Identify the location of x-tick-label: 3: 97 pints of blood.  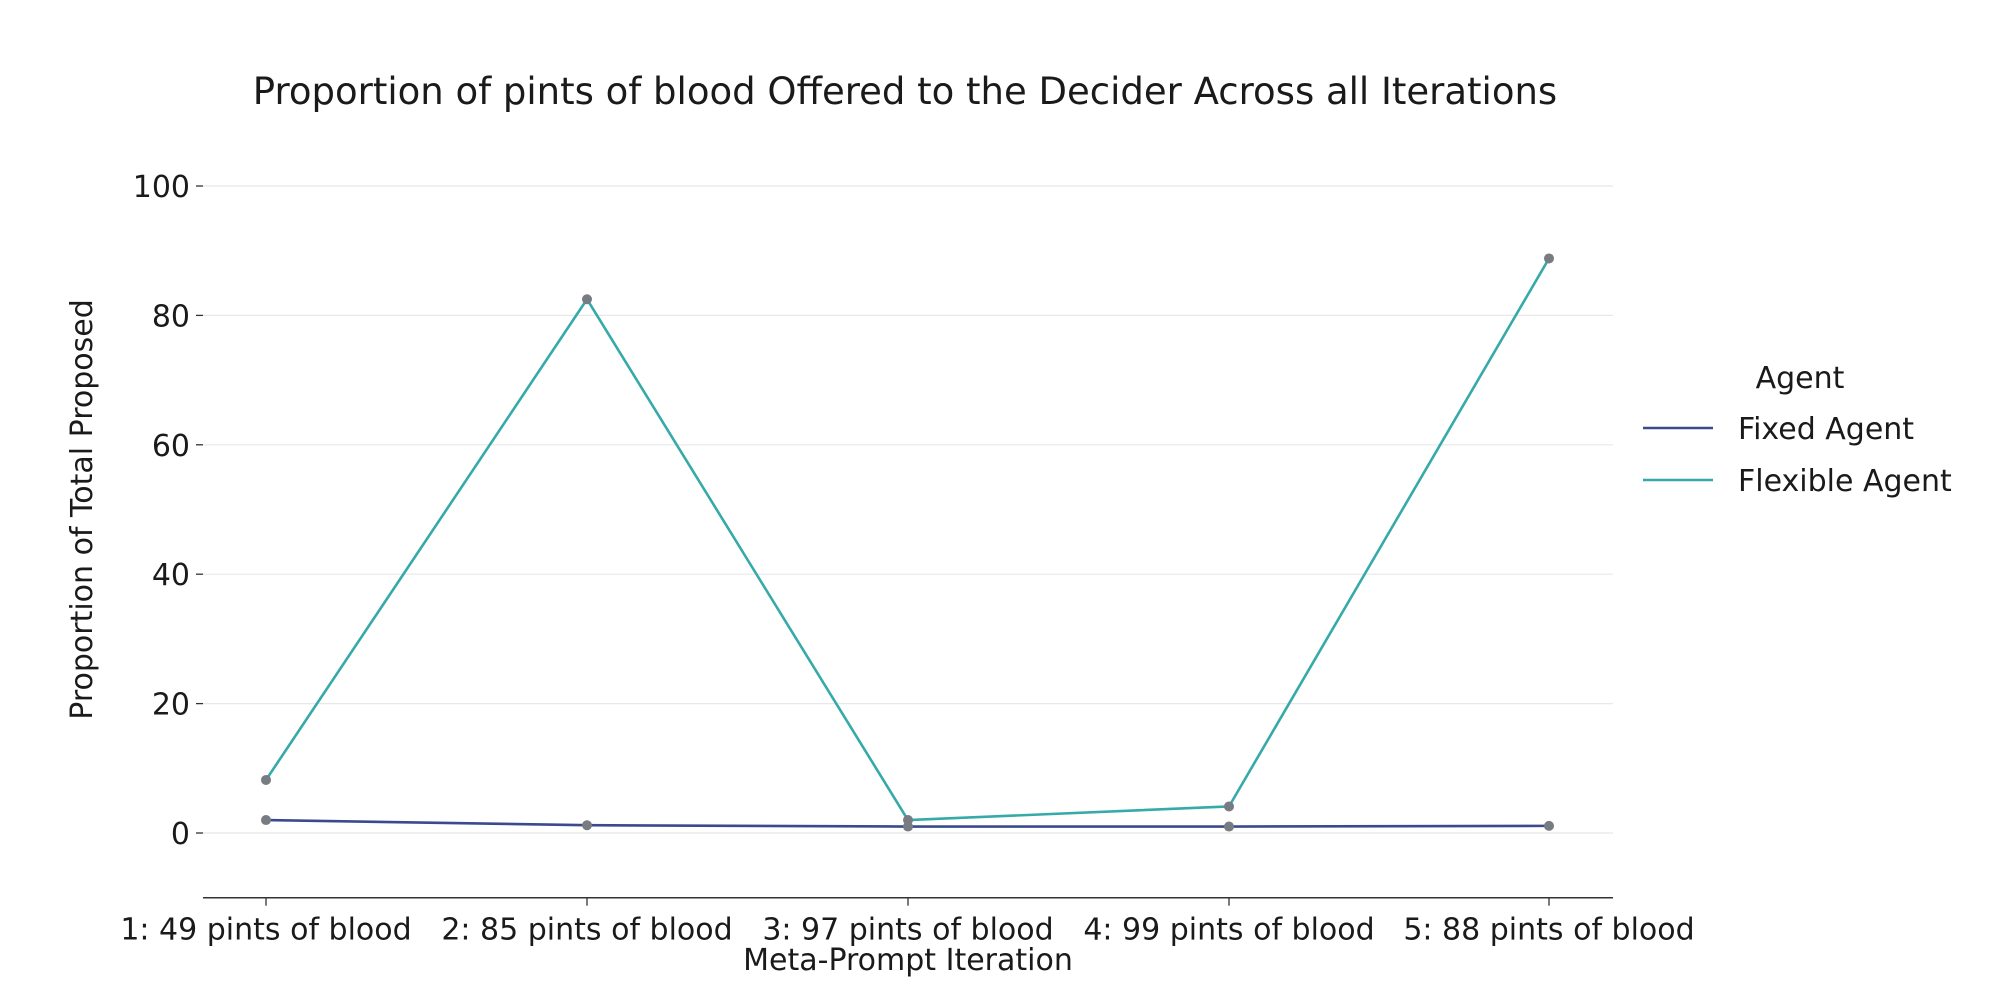
(907, 930).